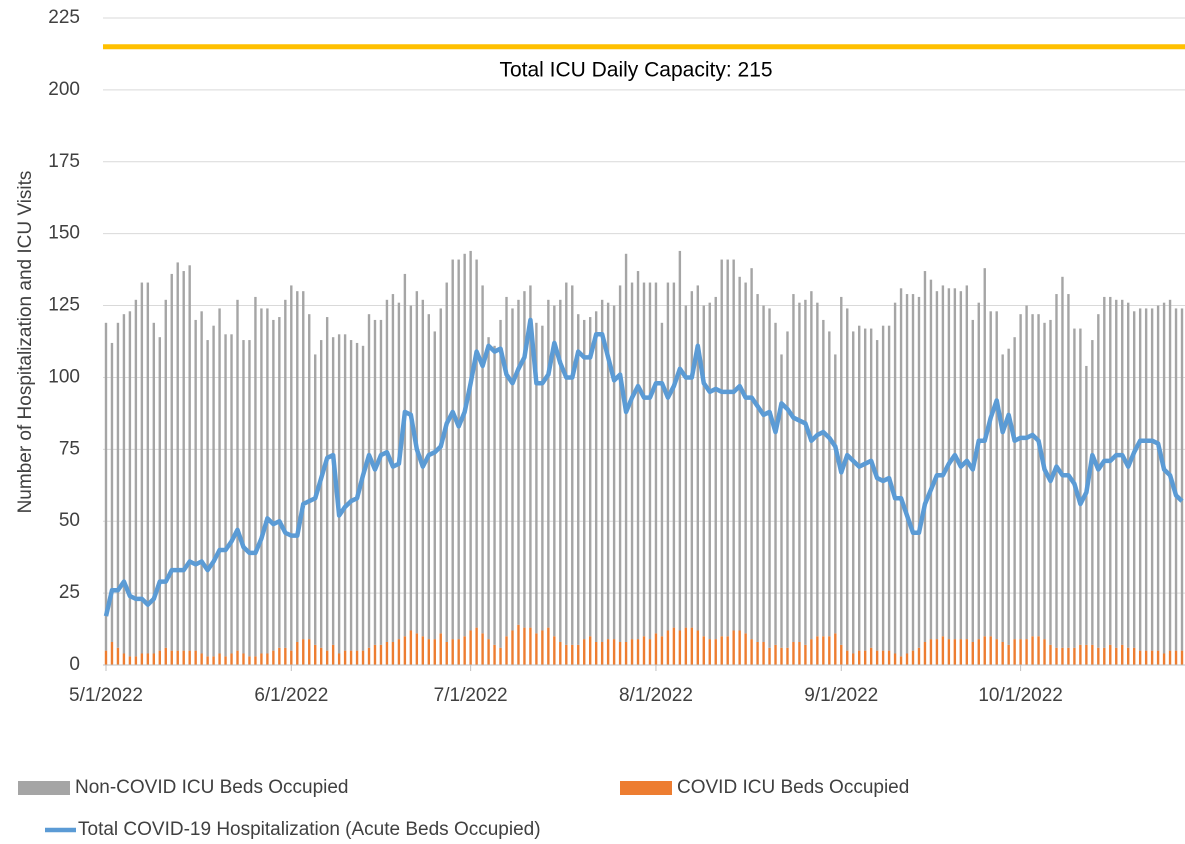 The width and height of the screenshot is (1185, 844). Describe the element at coordinates (64, 17) in the screenshot. I see `y-tick-label: 225` at that location.